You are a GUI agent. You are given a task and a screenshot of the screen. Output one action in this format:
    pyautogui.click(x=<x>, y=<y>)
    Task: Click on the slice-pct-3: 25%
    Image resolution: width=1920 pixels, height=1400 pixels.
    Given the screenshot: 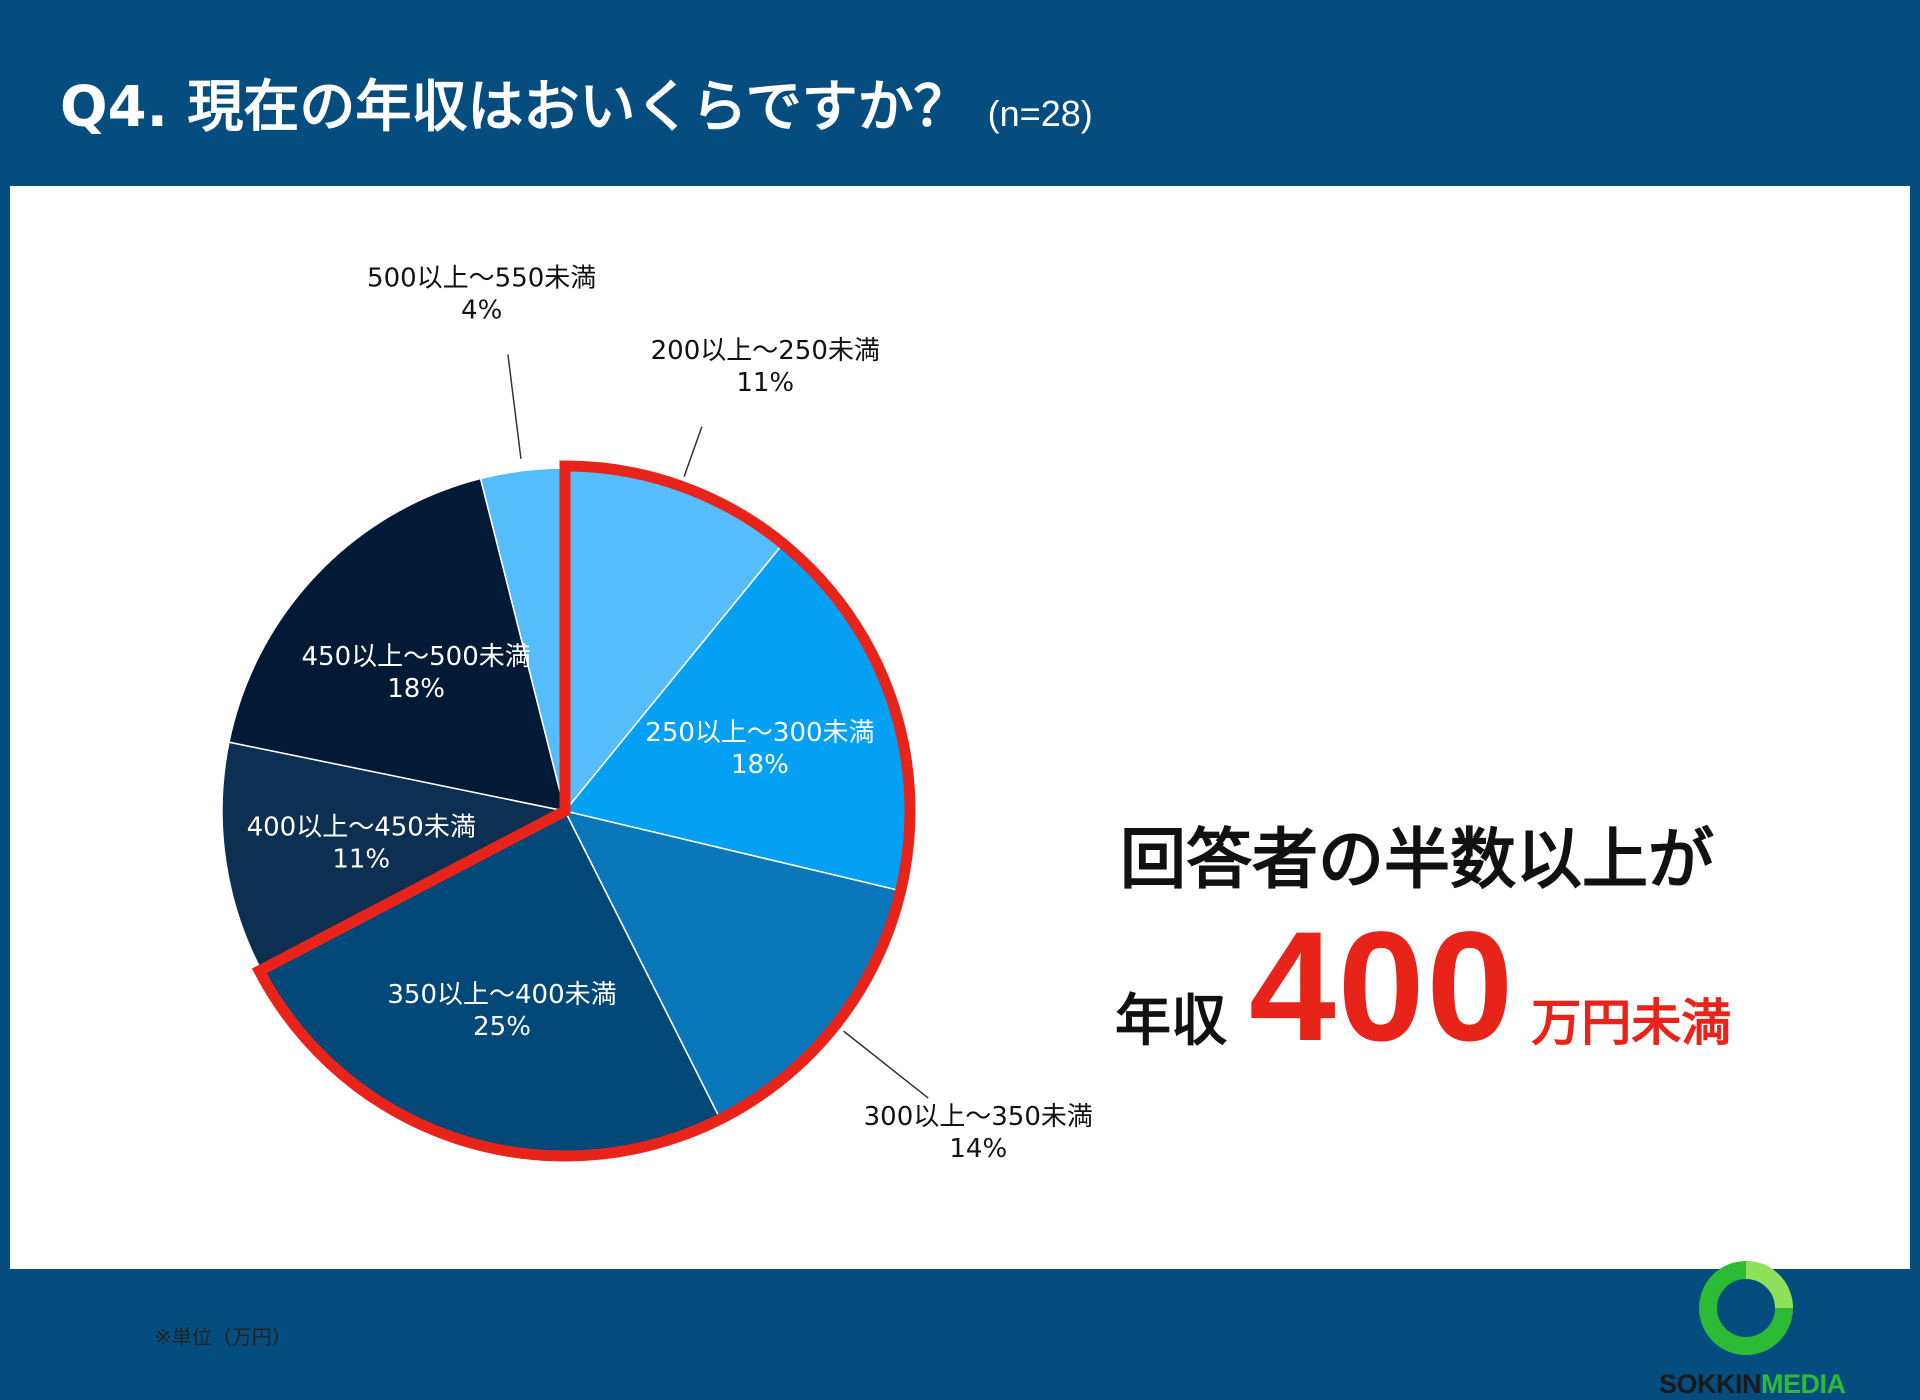 What is the action you would take?
    pyautogui.click(x=502, y=1027)
    